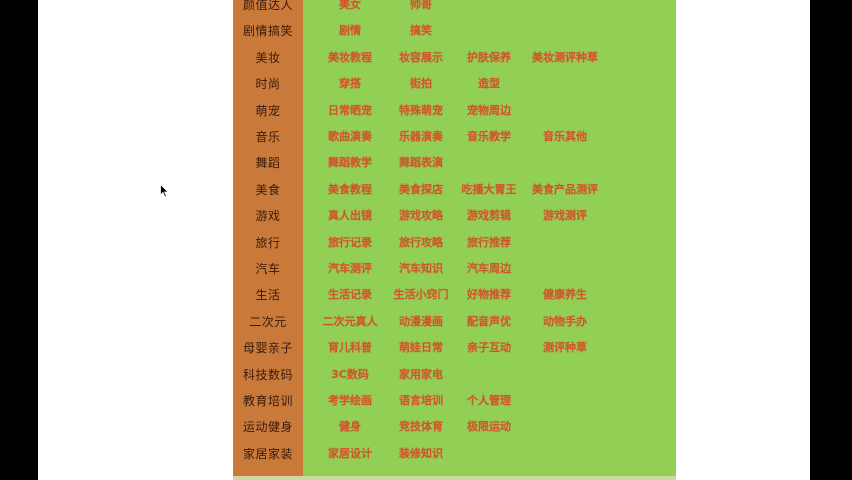  What do you see at coordinates (421, 242) in the screenshot?
I see `subcategory-item: 旅行攻略` at bounding box center [421, 242].